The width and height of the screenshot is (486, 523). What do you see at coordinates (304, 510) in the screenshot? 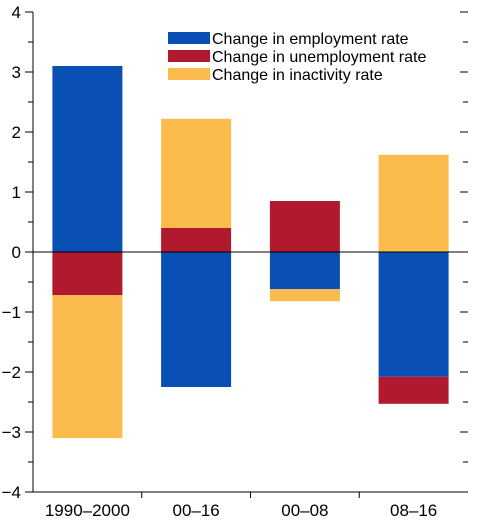
I see `x-tick-label-2: 00–08` at bounding box center [304, 510].